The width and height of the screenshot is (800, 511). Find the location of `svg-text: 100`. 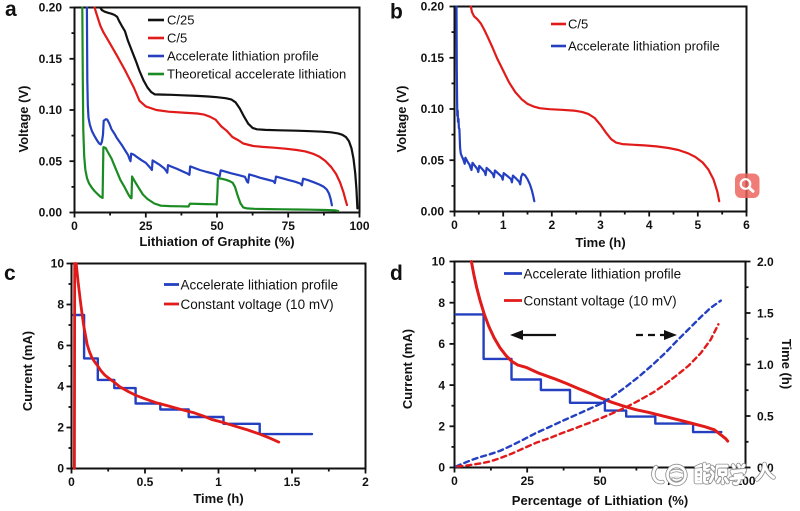

svg-text: 100 is located at coordinates (359, 226).